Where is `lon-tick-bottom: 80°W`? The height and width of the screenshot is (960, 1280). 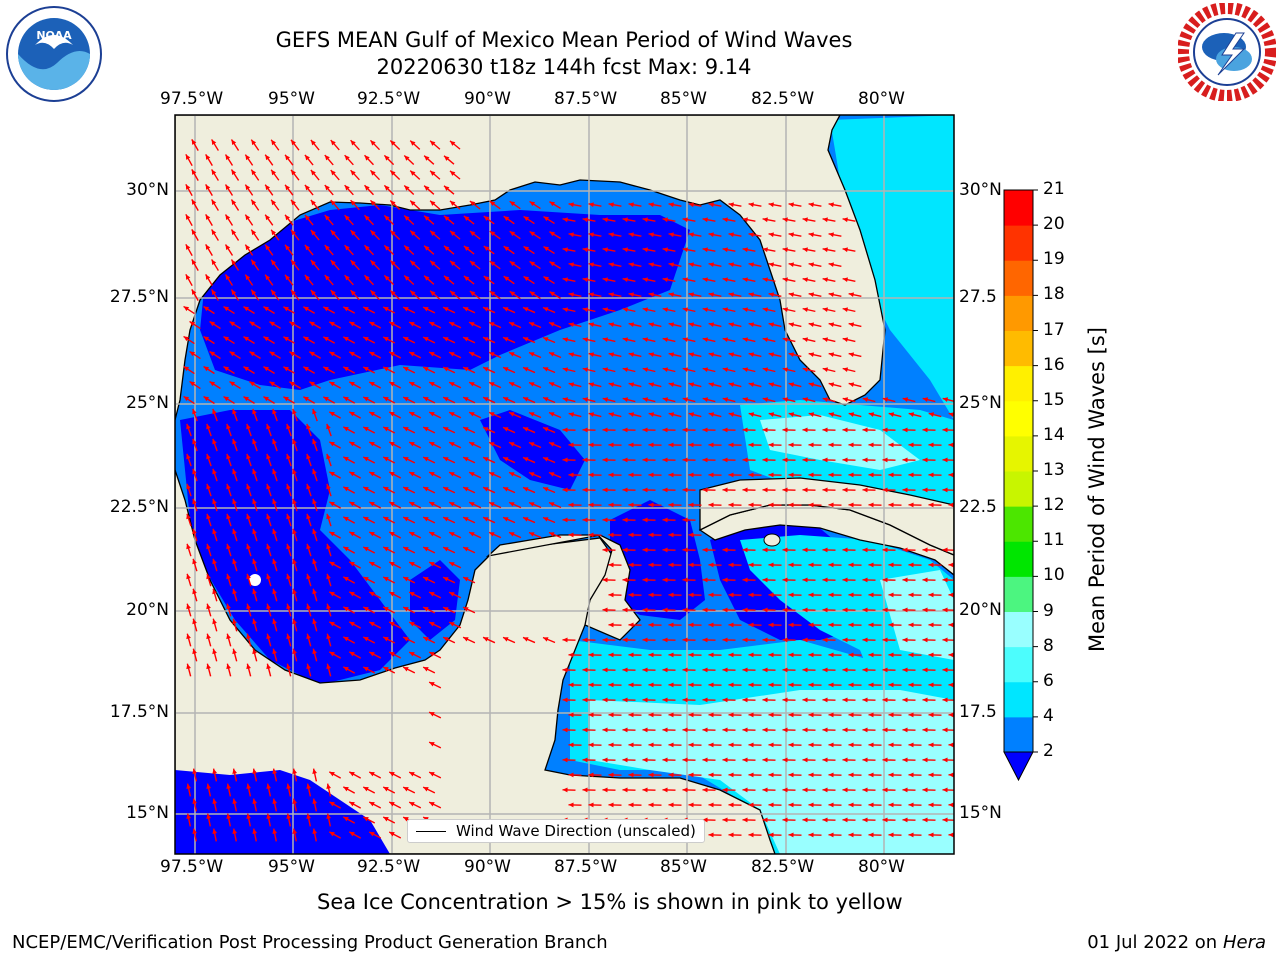
lon-tick-bottom: 80°W is located at coordinates (881, 867).